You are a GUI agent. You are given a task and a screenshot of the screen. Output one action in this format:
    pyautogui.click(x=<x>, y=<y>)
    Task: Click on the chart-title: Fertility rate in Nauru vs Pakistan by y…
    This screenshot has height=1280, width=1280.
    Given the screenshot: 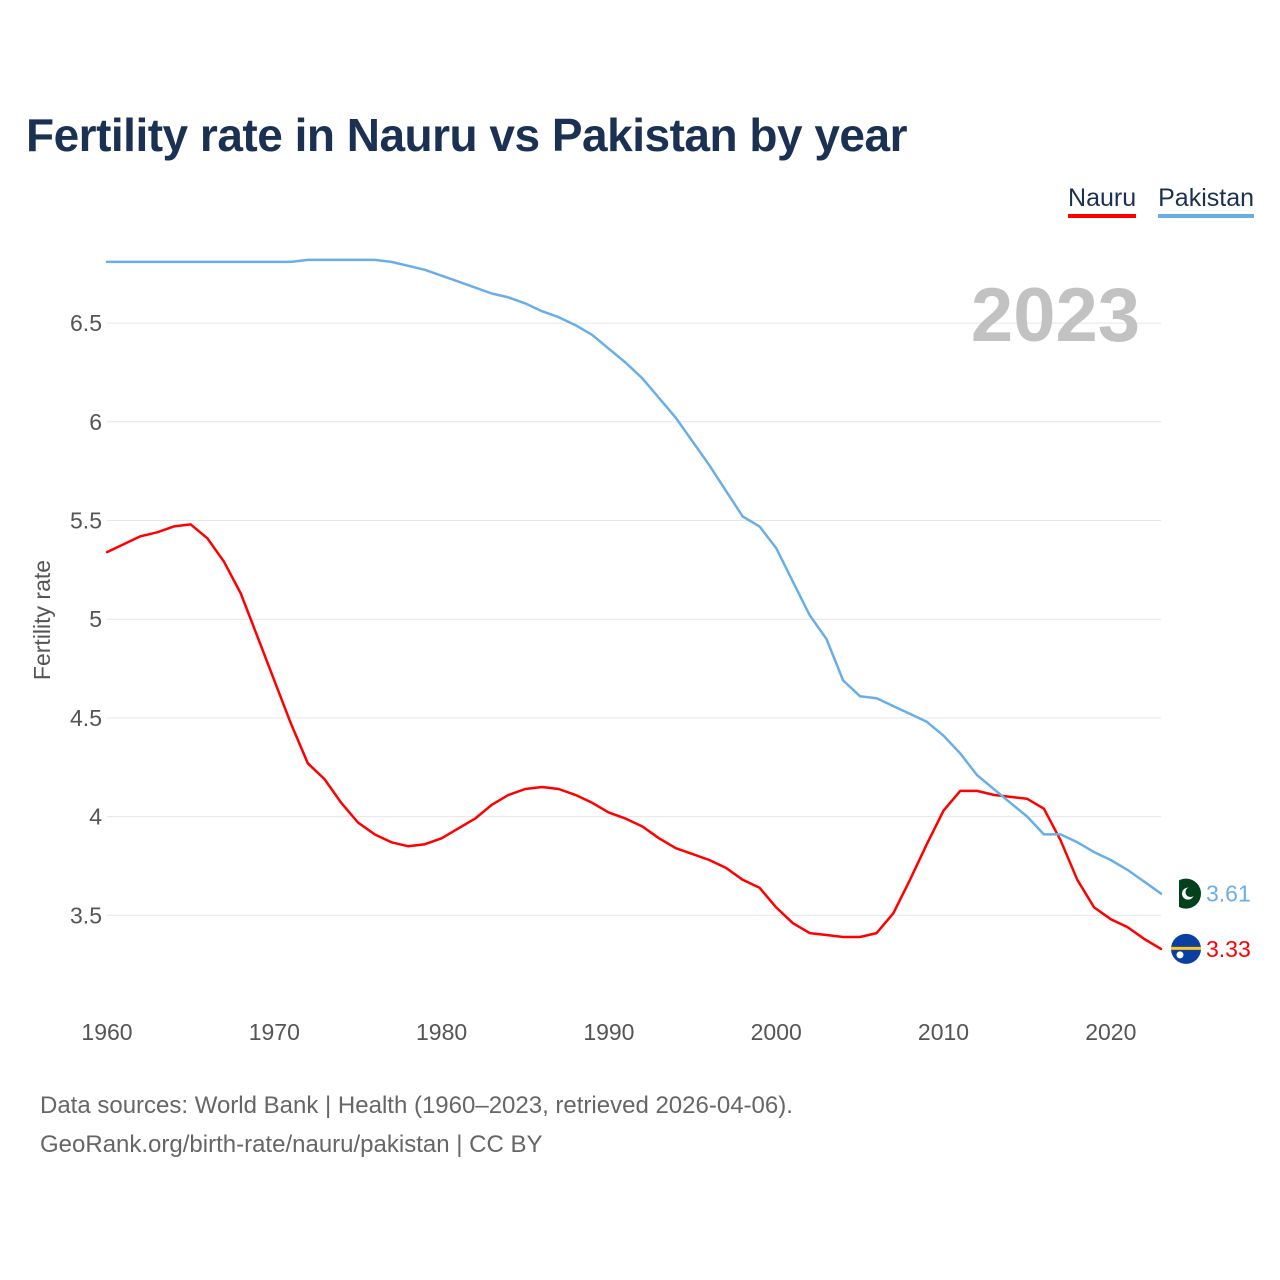 What is the action you would take?
    pyautogui.click(x=466, y=135)
    